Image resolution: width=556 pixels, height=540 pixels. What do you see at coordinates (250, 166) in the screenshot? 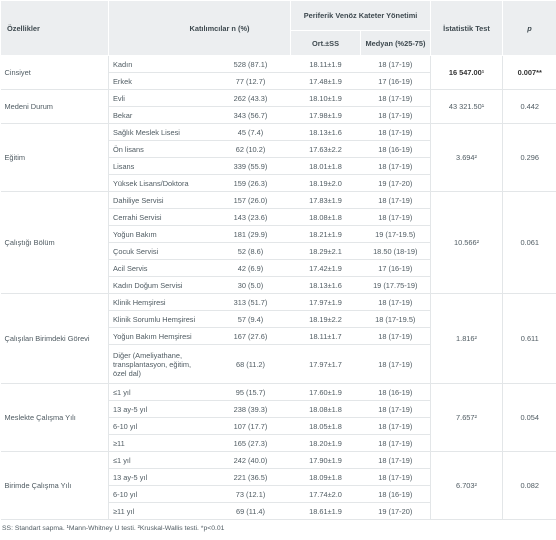
I see `count-cell: 339 (55.9)` at bounding box center [250, 166].